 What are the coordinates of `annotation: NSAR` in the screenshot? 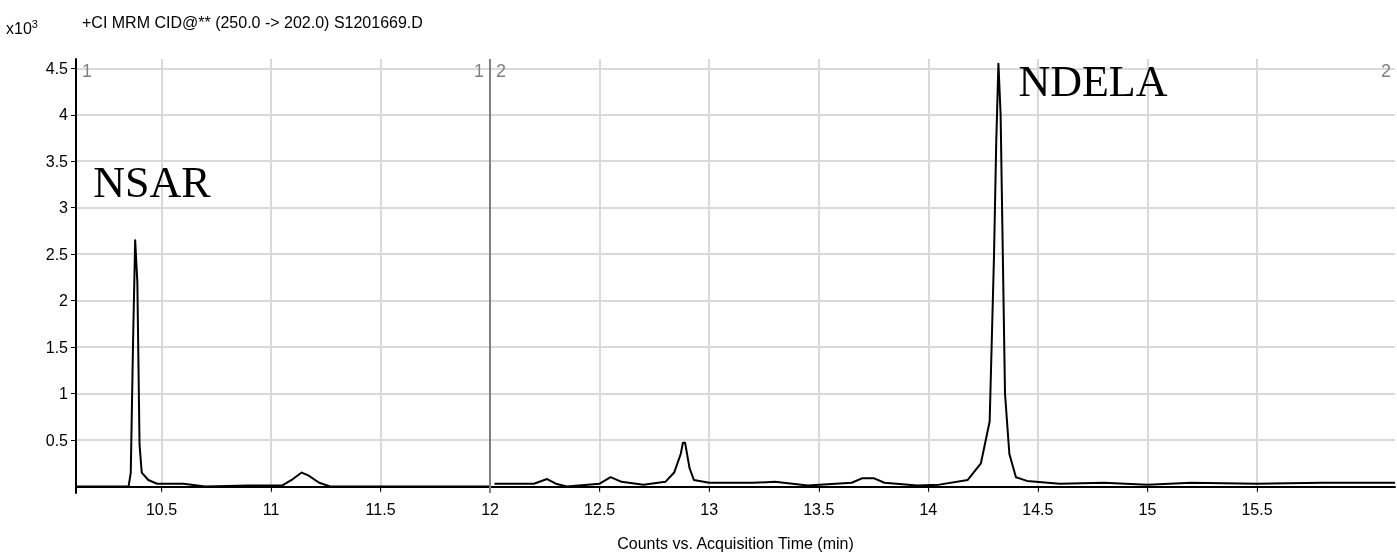 It's located at (152, 182).